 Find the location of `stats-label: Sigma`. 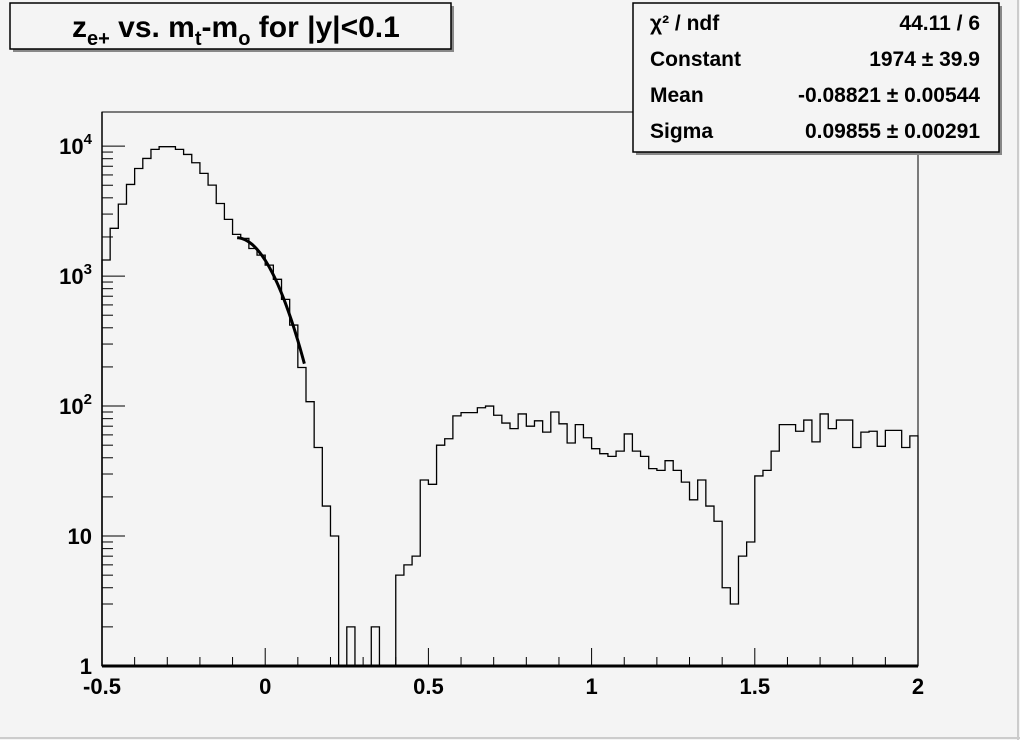

stats-label: Sigma is located at coordinates (681, 131).